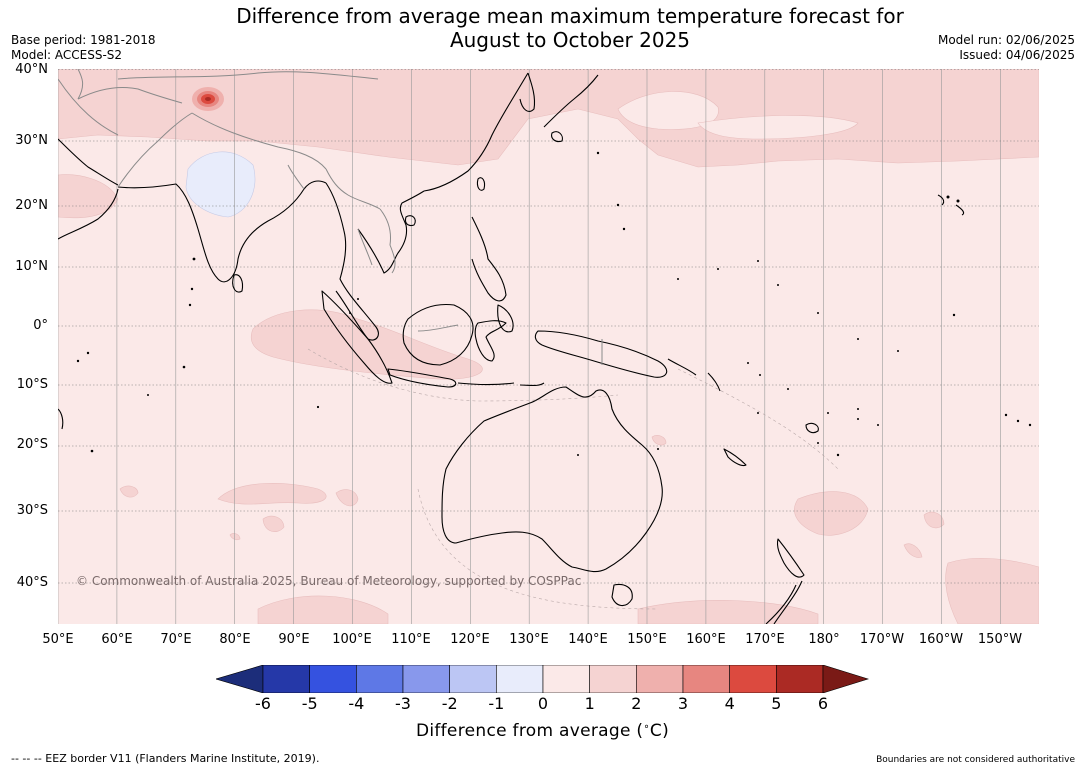 The height and width of the screenshot is (770, 1085). What do you see at coordinates (694, 375) in the screenshot?
I see `coast-solomons` at bounding box center [694, 375].